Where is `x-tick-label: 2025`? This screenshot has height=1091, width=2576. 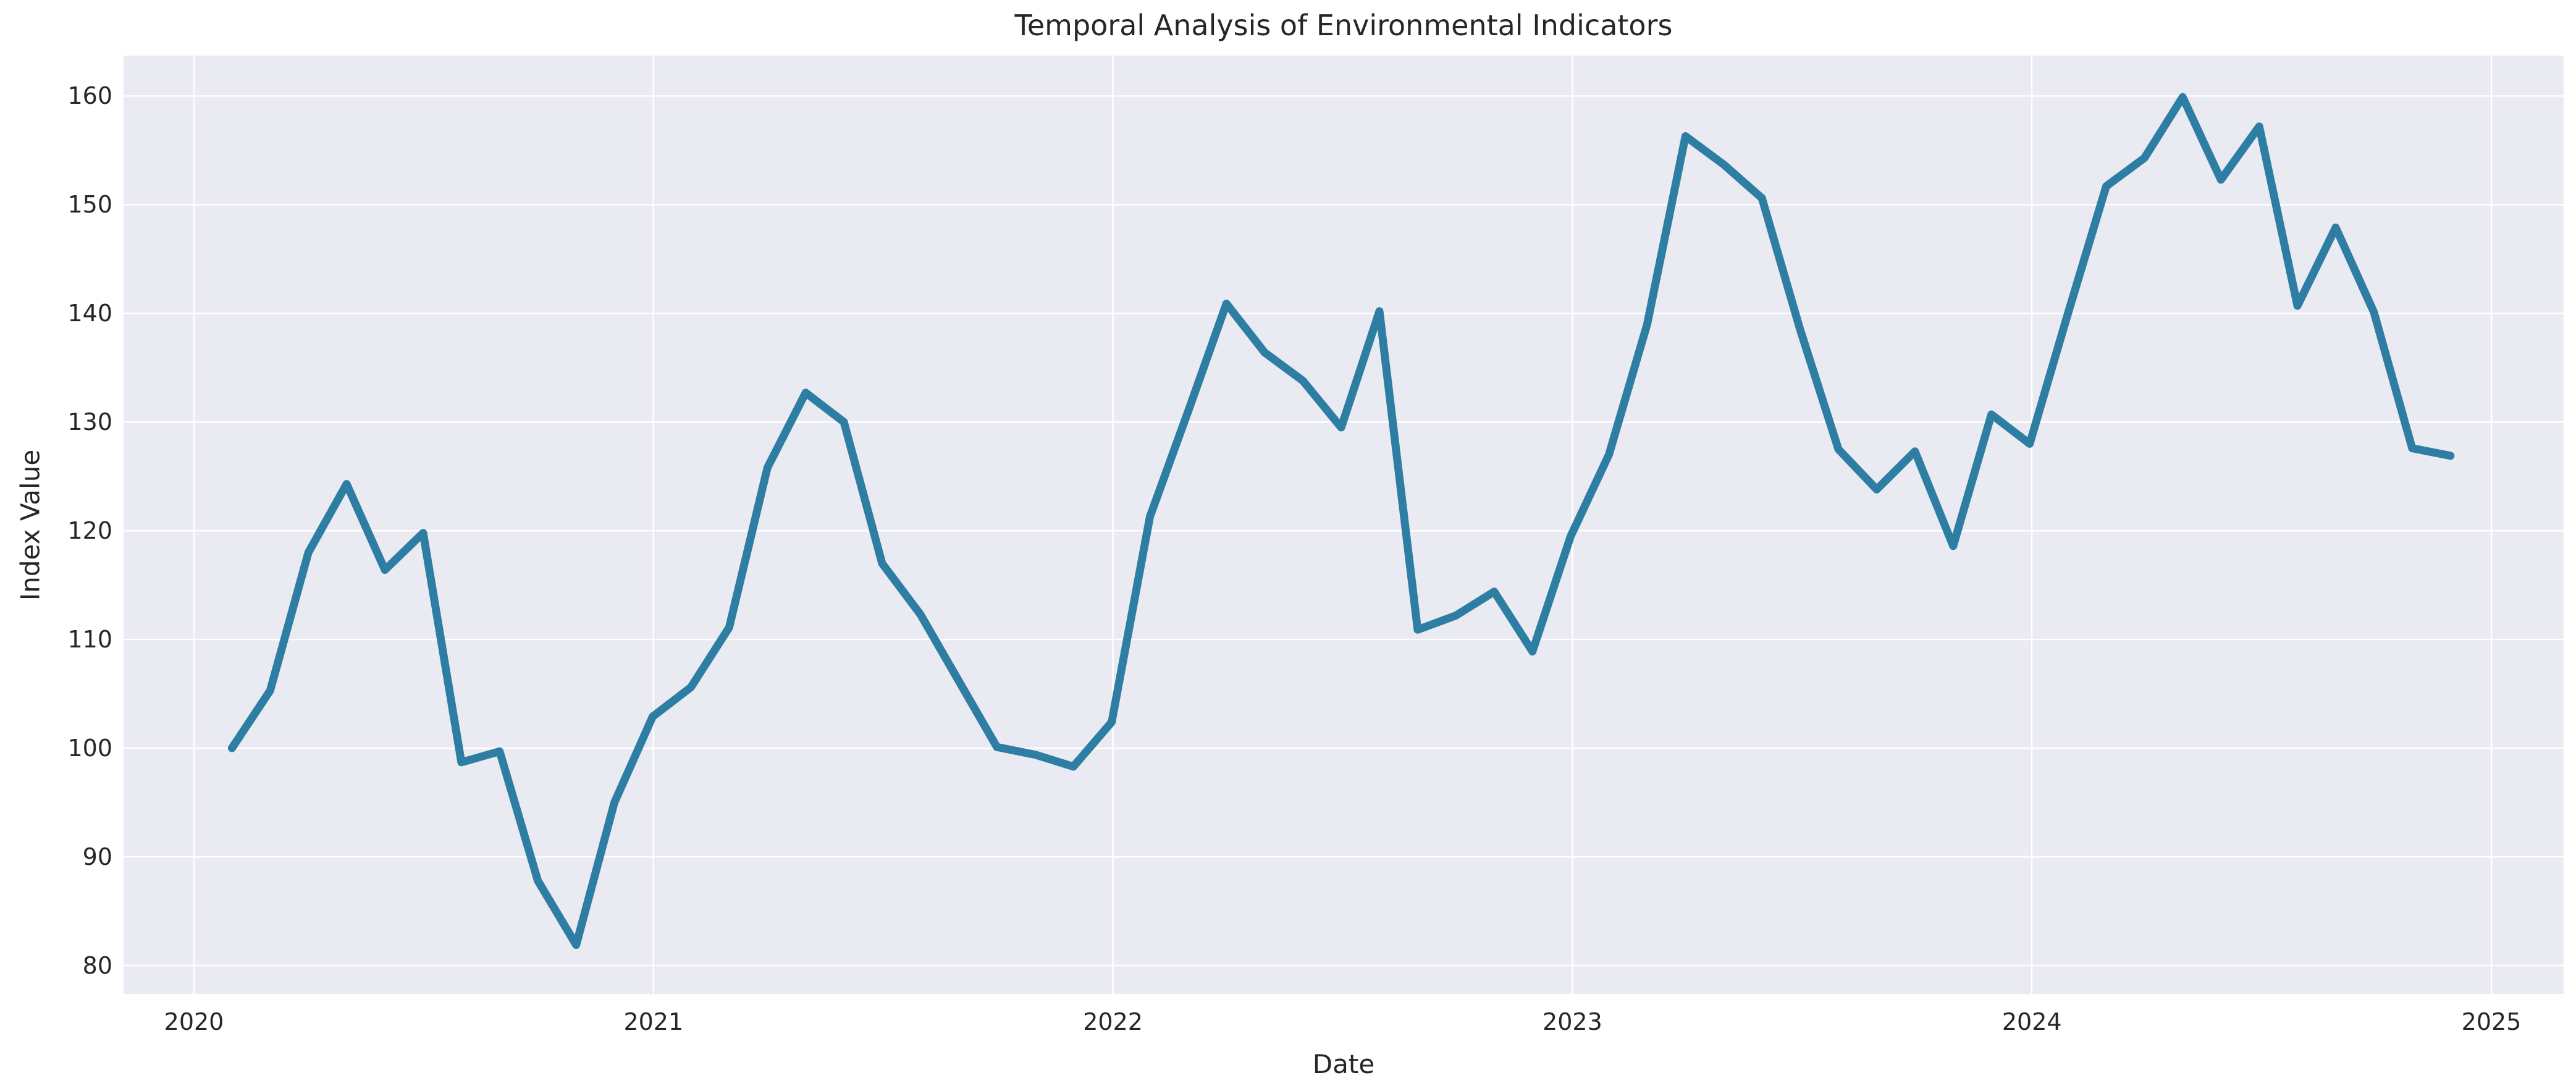 x-tick-label: 2025 is located at coordinates (2491, 1021).